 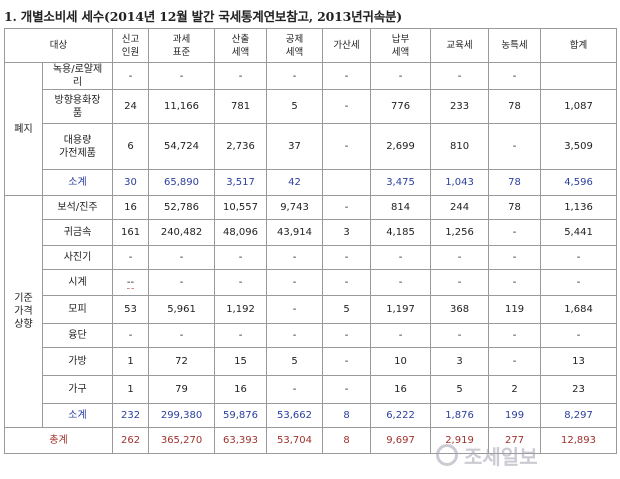 I want to click on header-additional-tax: 가산세, so click(x=347, y=45).